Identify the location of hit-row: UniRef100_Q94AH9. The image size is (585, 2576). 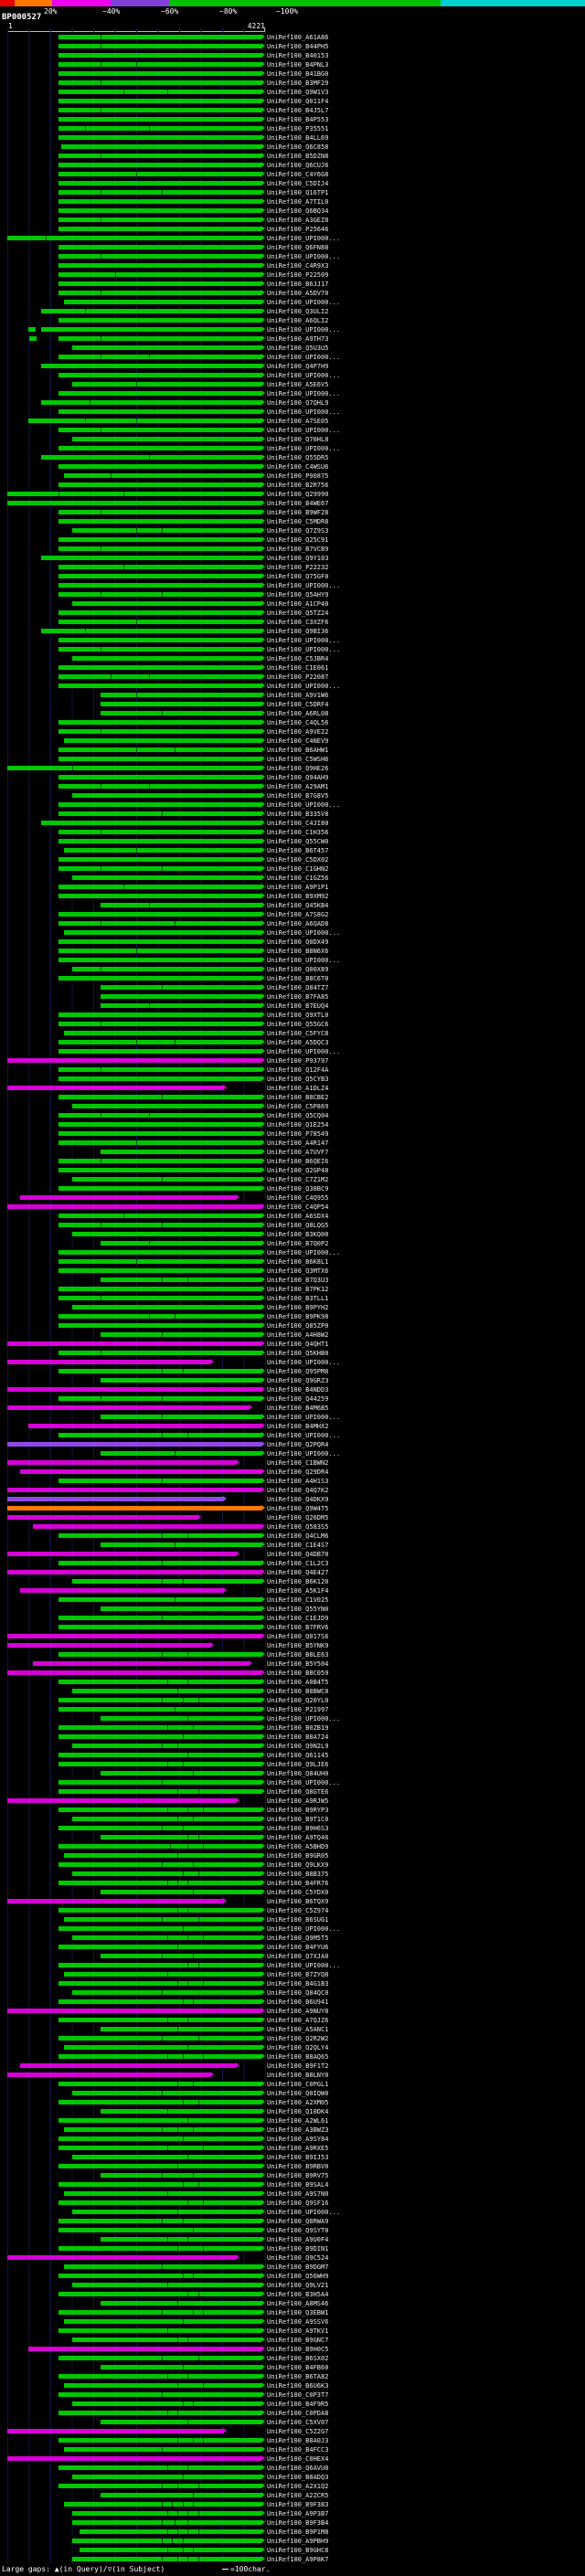
(293, 777).